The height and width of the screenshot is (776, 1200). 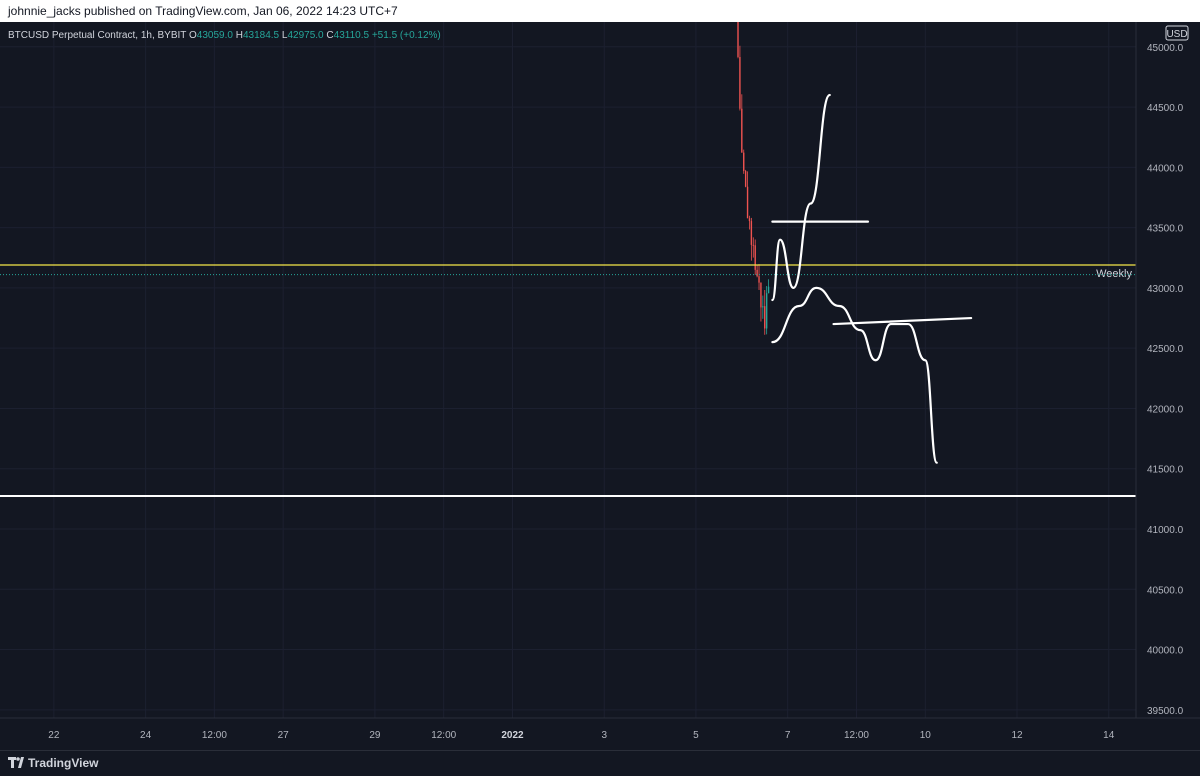 I want to click on bullish-scenario-path, so click(x=801, y=197).